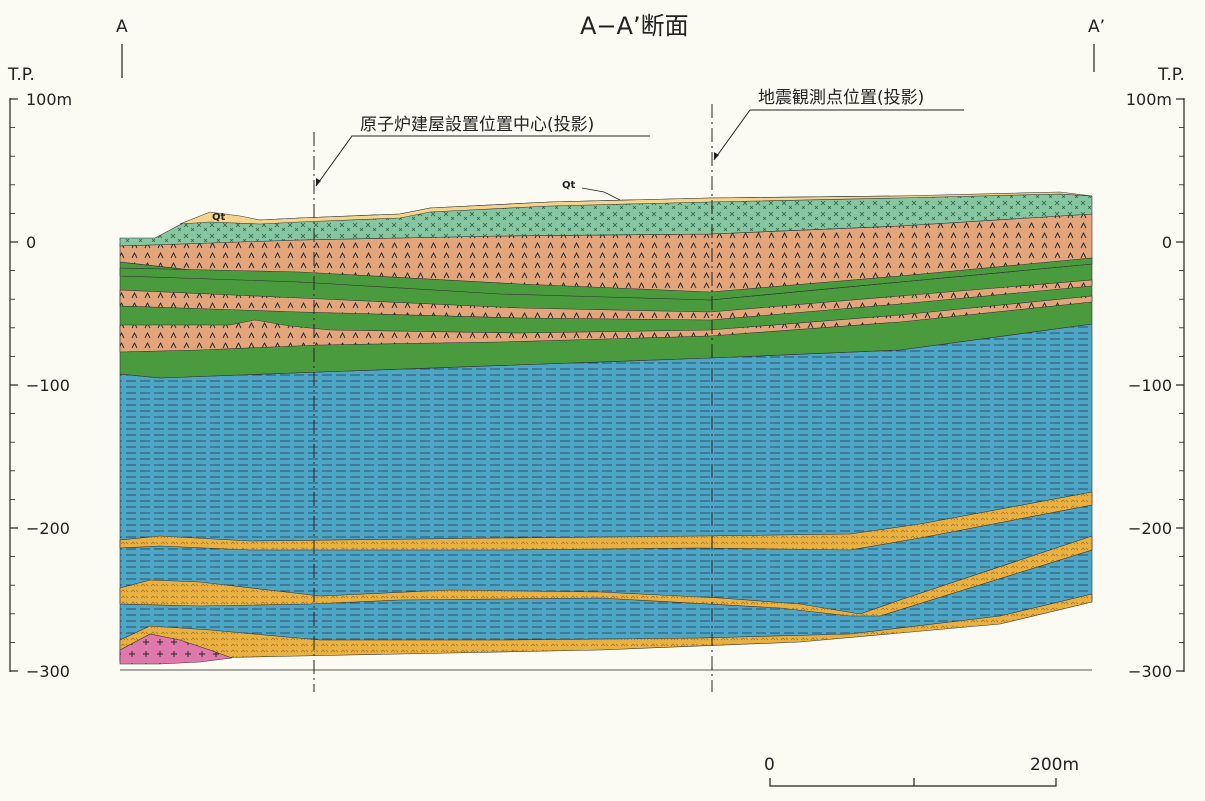 The height and width of the screenshot is (801, 1205). I want to click on left-tick-label: 100m, so click(49, 99).